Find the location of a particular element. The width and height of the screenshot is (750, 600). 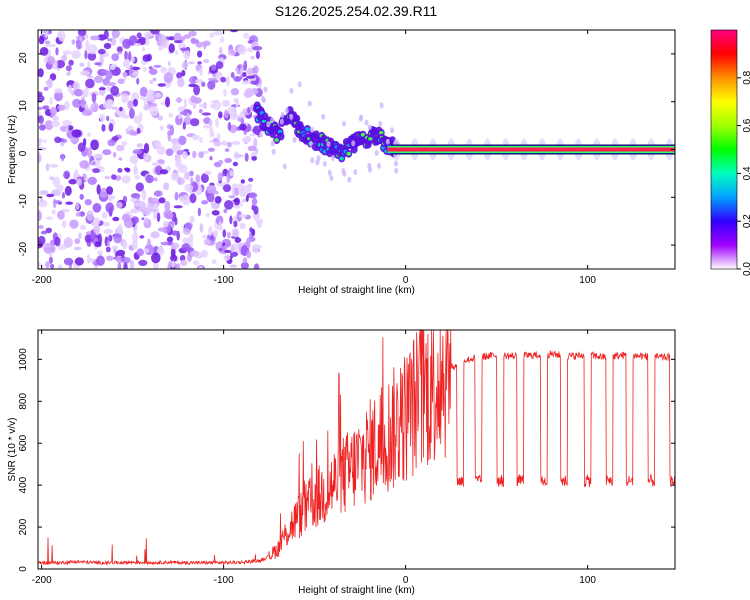

signal-core is located at coordinates (307, 129).